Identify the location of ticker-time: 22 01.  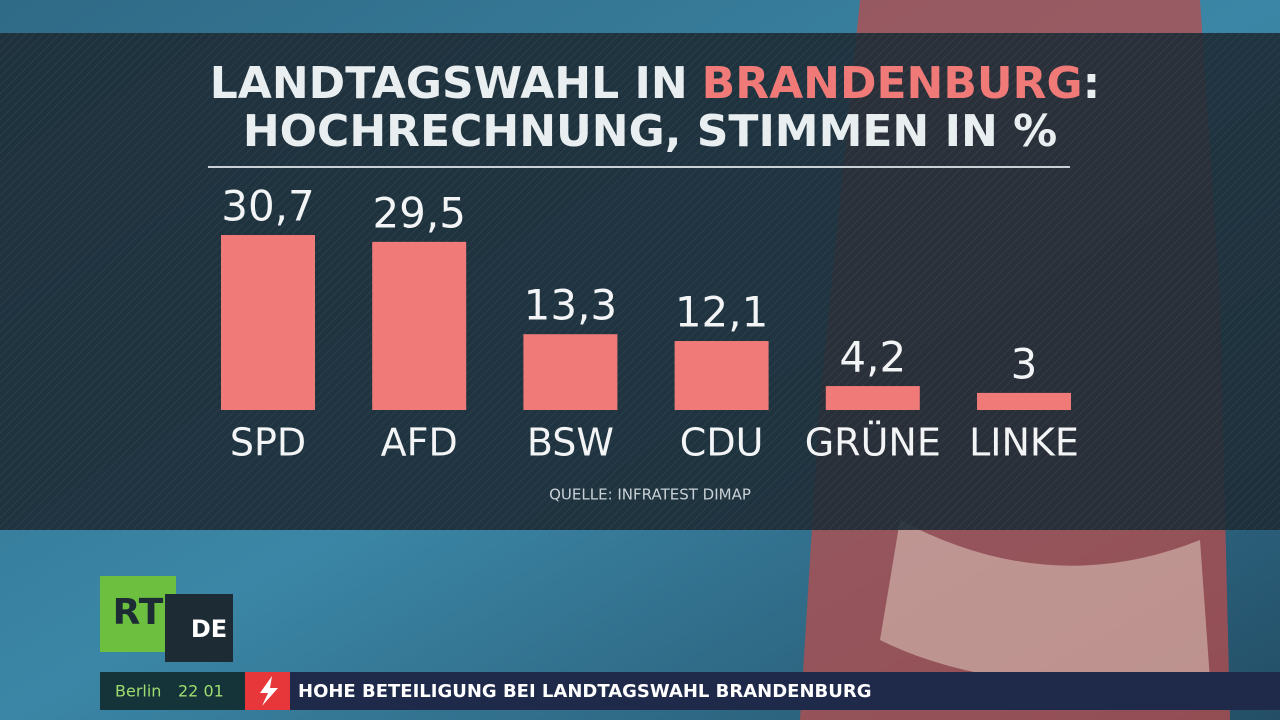
(201, 691).